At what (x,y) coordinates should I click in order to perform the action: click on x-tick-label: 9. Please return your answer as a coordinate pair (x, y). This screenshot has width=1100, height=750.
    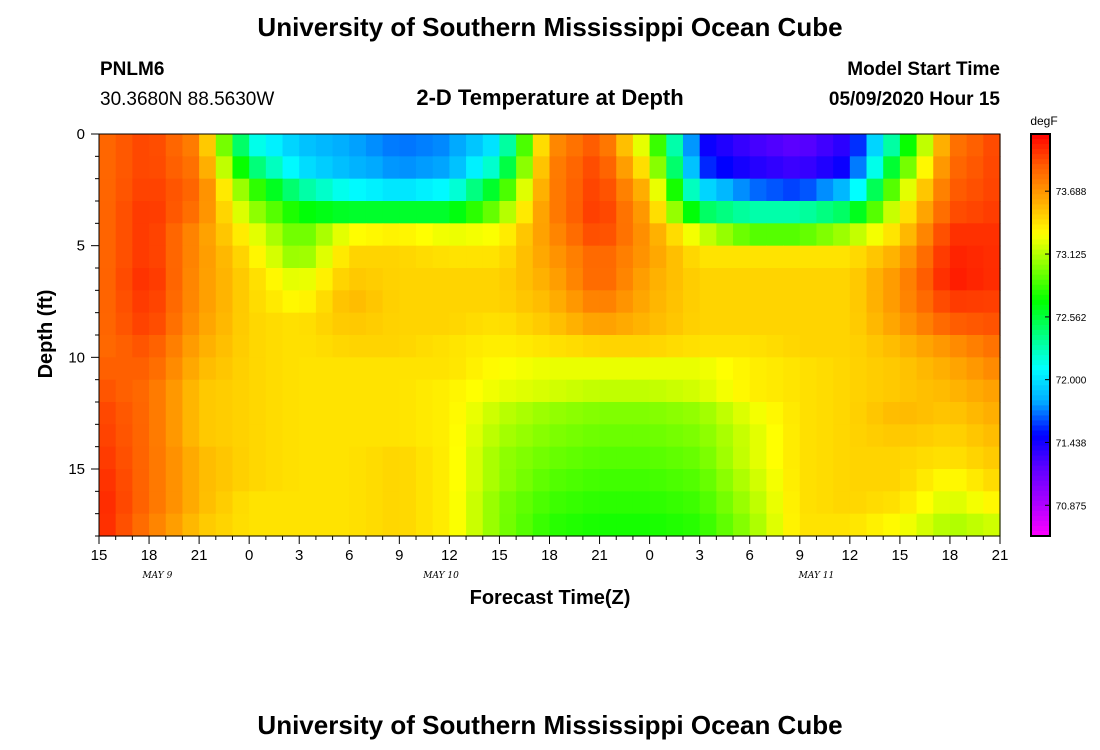
    Looking at the image, I should click on (399, 555).